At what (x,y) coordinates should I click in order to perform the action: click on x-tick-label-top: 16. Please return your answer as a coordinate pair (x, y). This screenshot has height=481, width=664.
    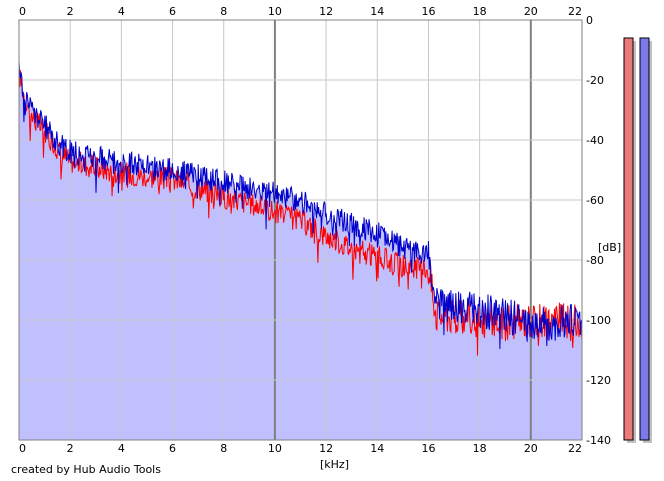
    Looking at the image, I should click on (428, 11).